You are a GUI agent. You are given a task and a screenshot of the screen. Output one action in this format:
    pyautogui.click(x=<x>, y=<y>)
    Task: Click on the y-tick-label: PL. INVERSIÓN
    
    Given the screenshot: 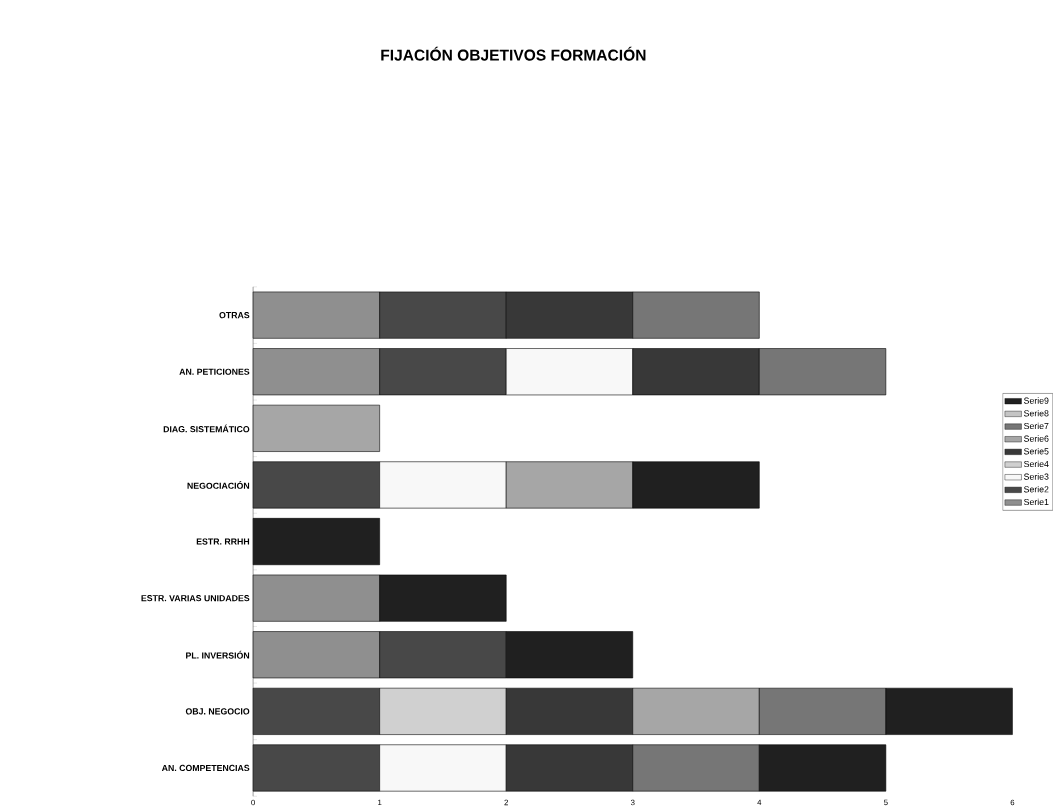 What is the action you would take?
    pyautogui.click(x=218, y=654)
    